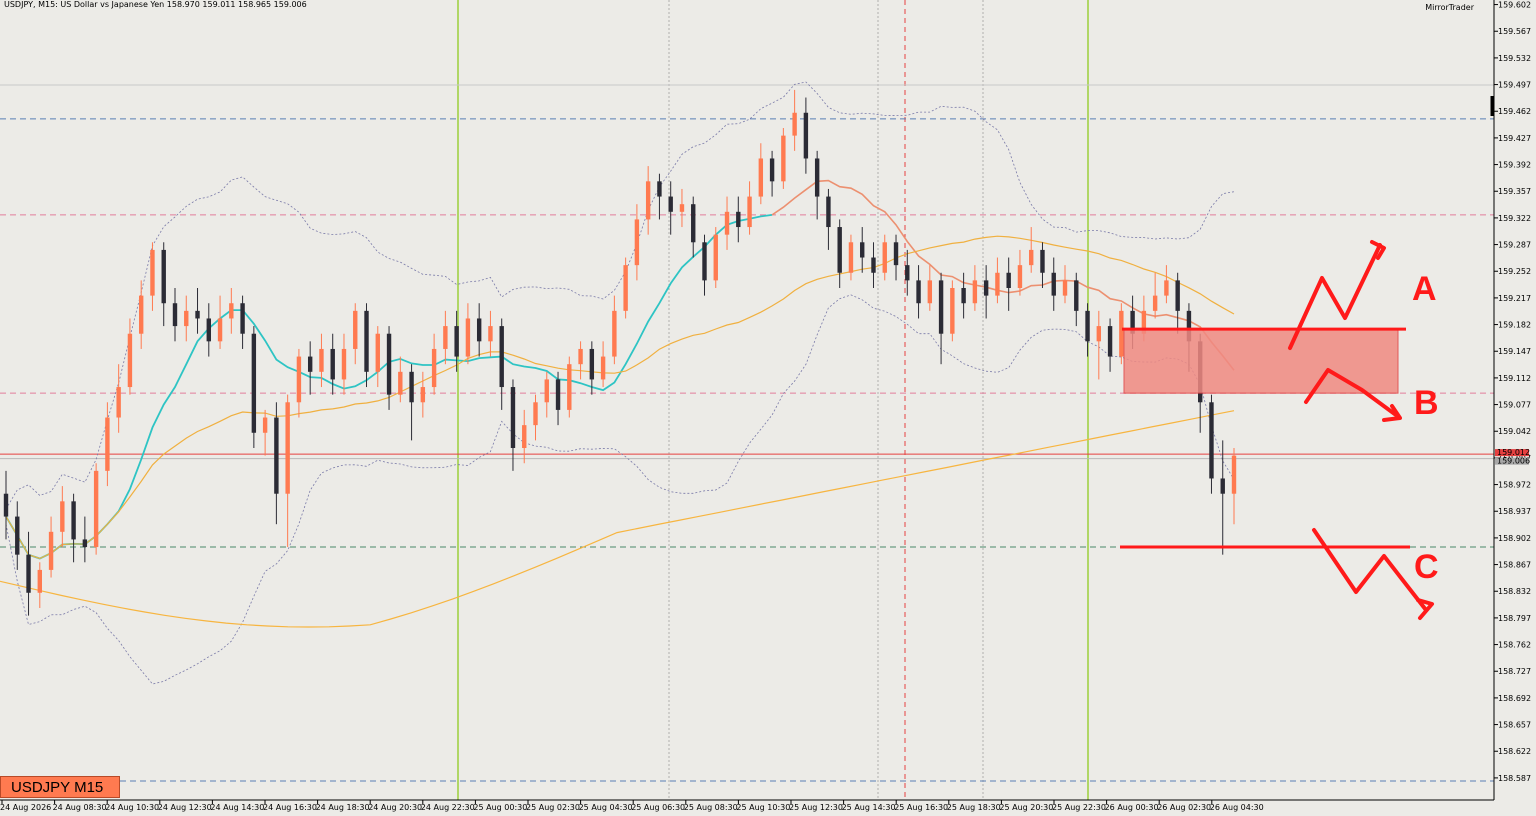  What do you see at coordinates (343, 807) in the screenshot?
I see `x-tick-label: 24 Aug 18:30` at bounding box center [343, 807].